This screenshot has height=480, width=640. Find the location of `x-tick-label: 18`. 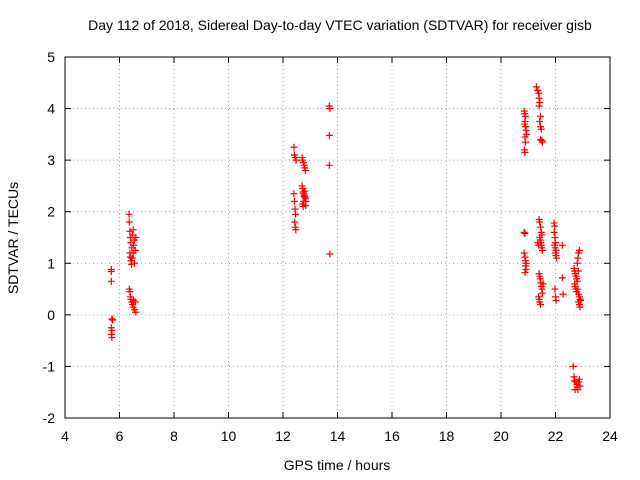

x-tick-label: 18 is located at coordinates (447, 436).